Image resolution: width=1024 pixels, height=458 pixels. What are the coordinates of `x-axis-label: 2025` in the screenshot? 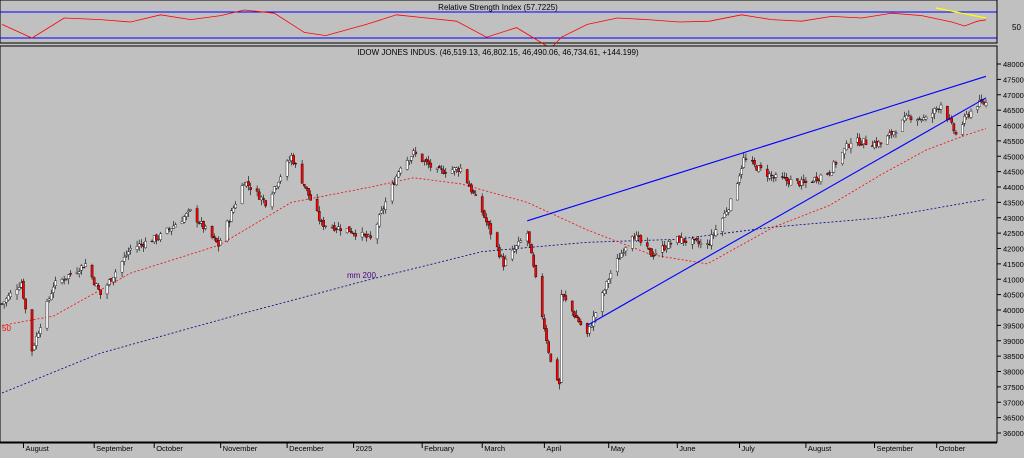 It's located at (364, 448).